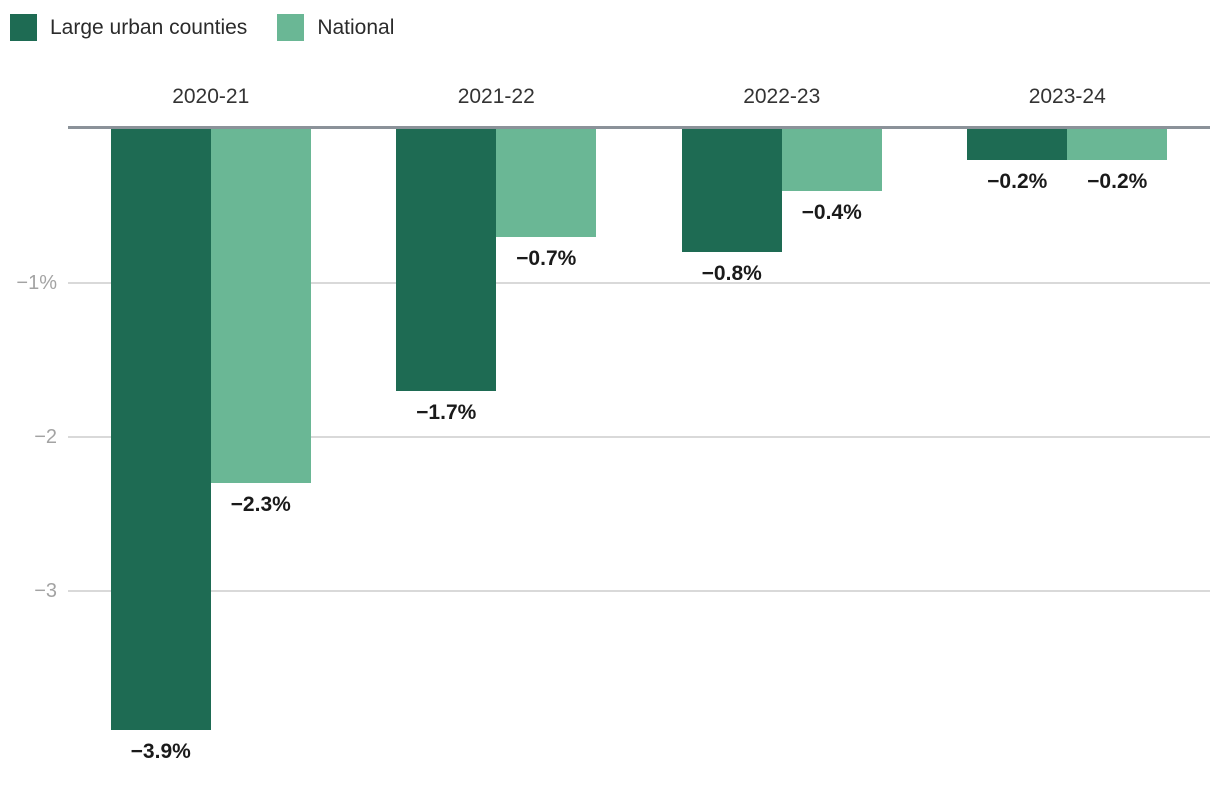  I want to click on legend-swatch-national, so click(291, 27).